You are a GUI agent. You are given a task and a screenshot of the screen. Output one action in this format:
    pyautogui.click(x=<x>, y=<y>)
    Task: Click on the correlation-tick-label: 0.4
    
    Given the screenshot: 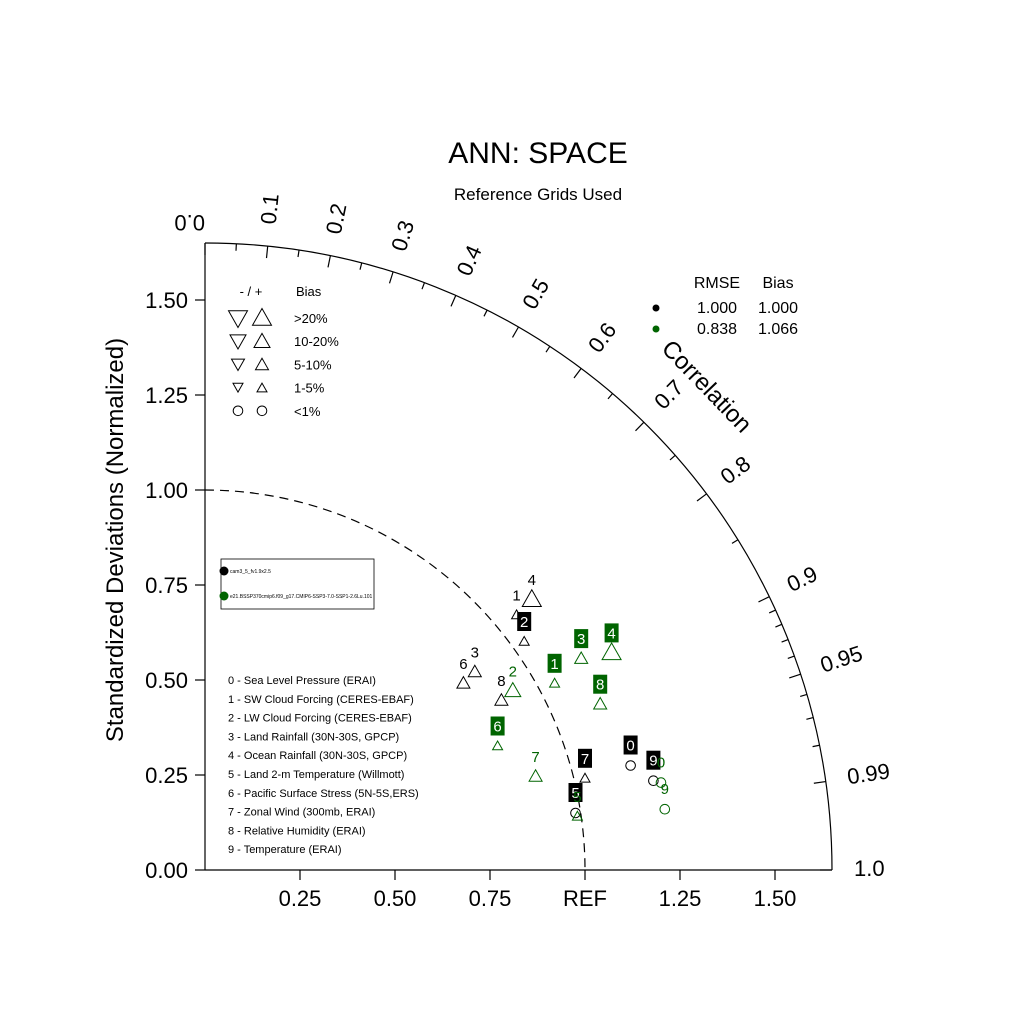 What is the action you would take?
    pyautogui.click(x=469, y=260)
    